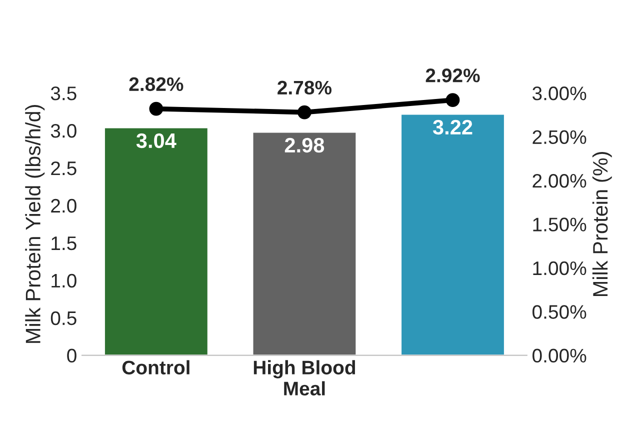 This screenshot has height=423, width=631. Describe the element at coordinates (559, 93) in the screenshot. I see `y2-tick-label: 3.00%` at that location.